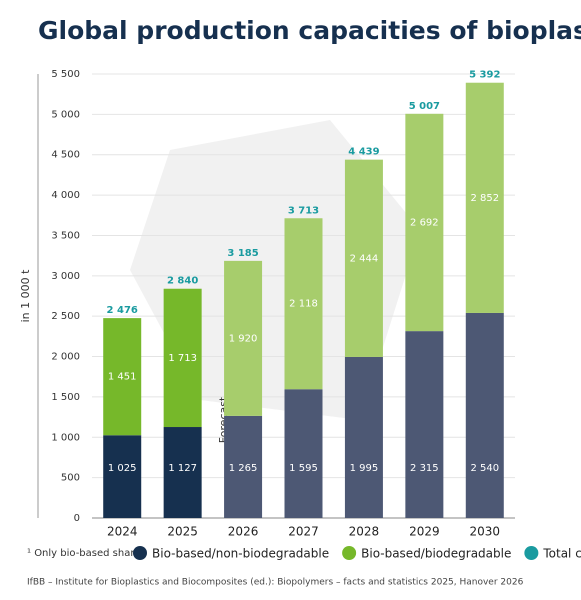  What do you see at coordinates (424, 106) in the screenshot?
I see `total-label: 5 007` at bounding box center [424, 106].